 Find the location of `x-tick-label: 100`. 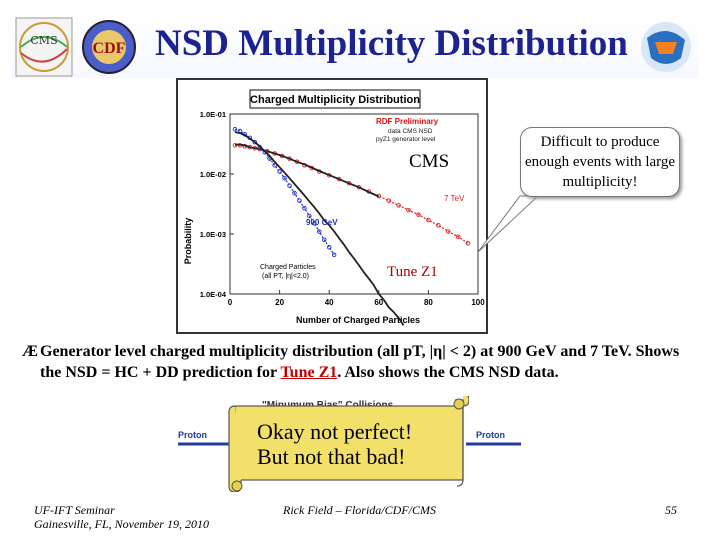

x-tick-label: 100 is located at coordinates (478, 302).